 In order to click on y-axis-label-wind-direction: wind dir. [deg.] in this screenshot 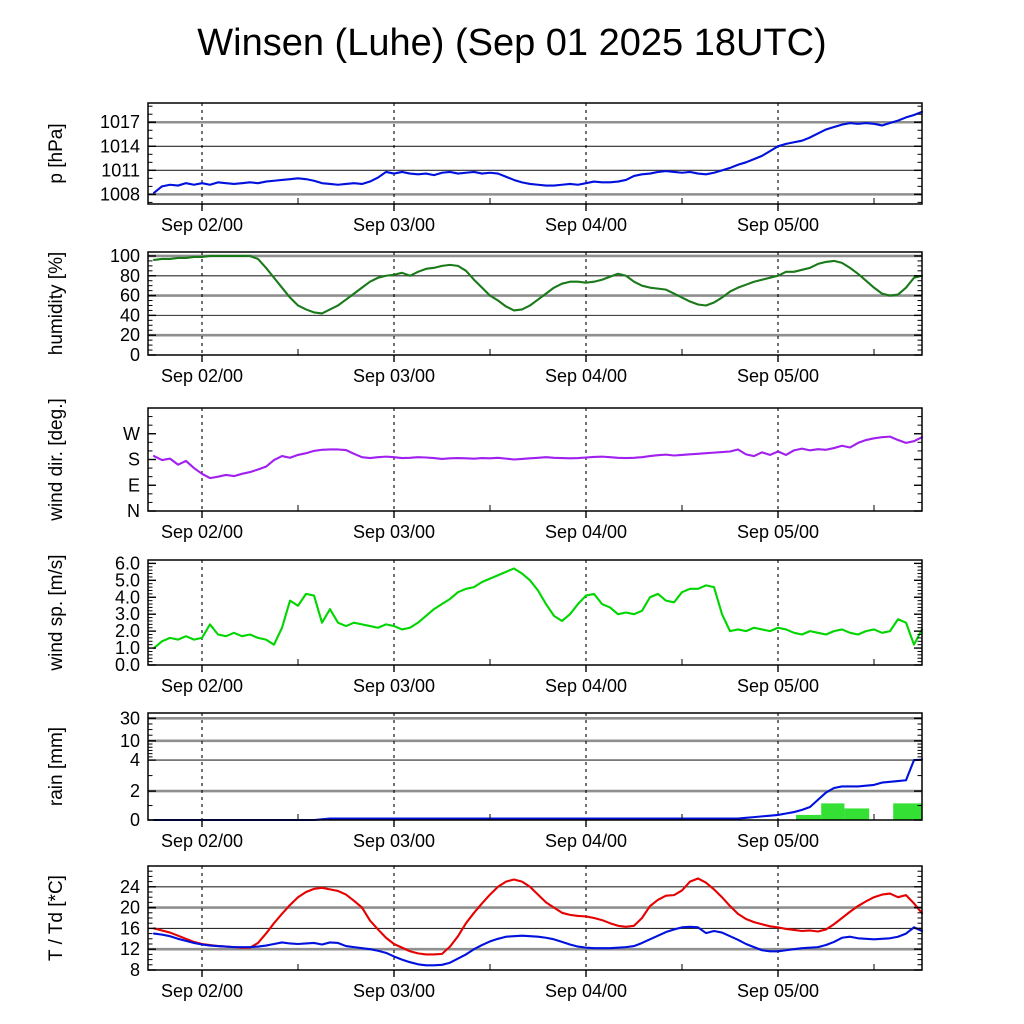, I will do `click(56, 460)`.